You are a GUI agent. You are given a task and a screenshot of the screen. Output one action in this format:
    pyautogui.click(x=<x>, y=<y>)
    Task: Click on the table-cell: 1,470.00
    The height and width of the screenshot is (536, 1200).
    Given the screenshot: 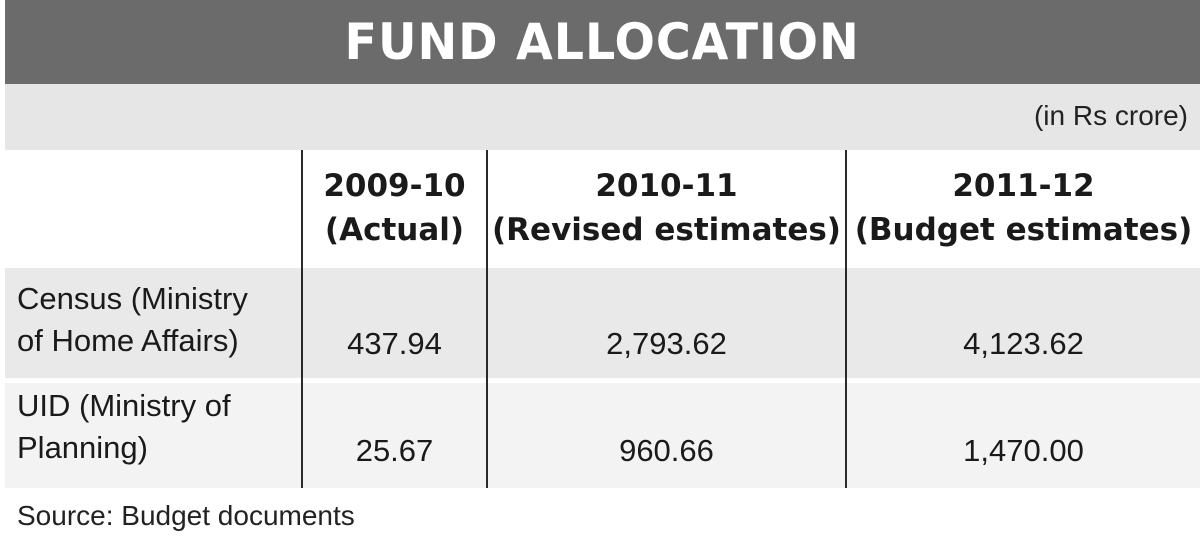 What is the action you would take?
    pyautogui.click(x=1023, y=450)
    